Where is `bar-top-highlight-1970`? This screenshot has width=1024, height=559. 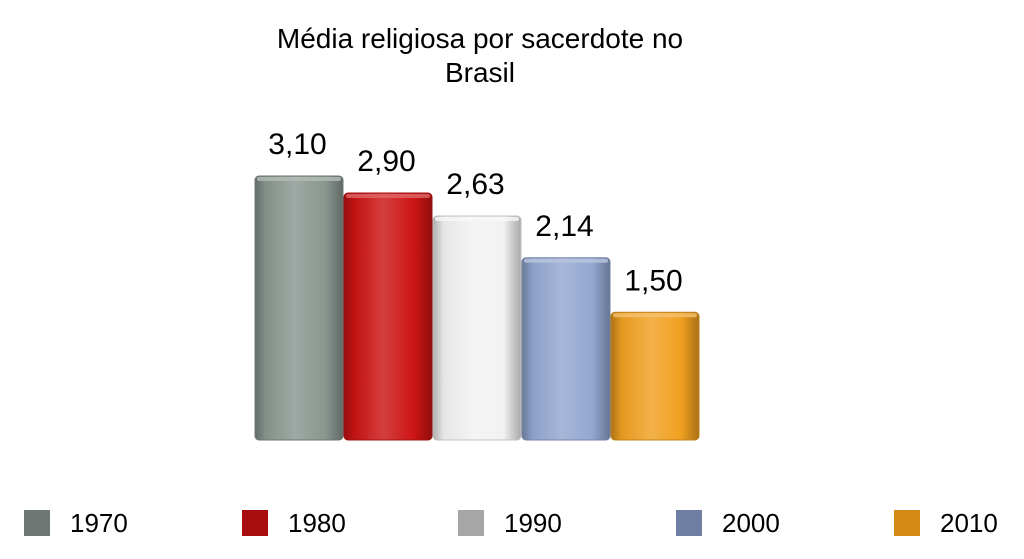
bar-top-highlight-1970 is located at coordinates (299, 179).